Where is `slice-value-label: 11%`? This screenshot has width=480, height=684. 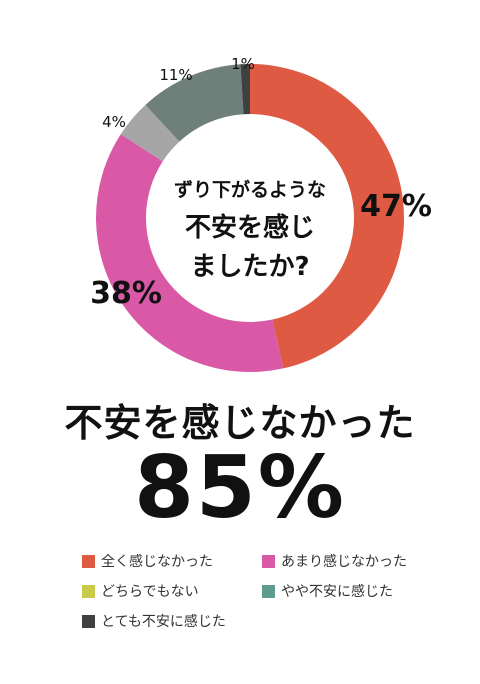
slice-value-label: 11% is located at coordinates (175, 75).